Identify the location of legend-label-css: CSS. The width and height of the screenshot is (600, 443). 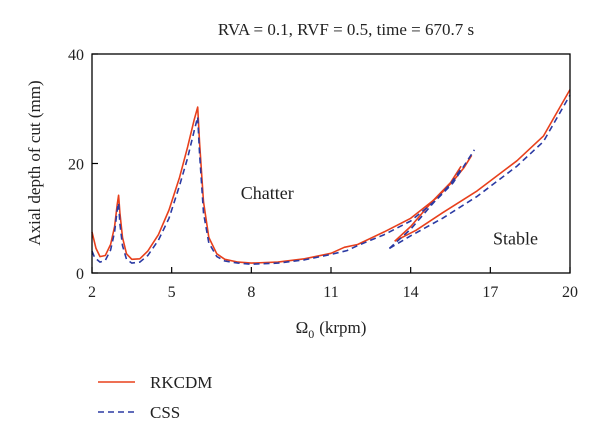
(165, 412).